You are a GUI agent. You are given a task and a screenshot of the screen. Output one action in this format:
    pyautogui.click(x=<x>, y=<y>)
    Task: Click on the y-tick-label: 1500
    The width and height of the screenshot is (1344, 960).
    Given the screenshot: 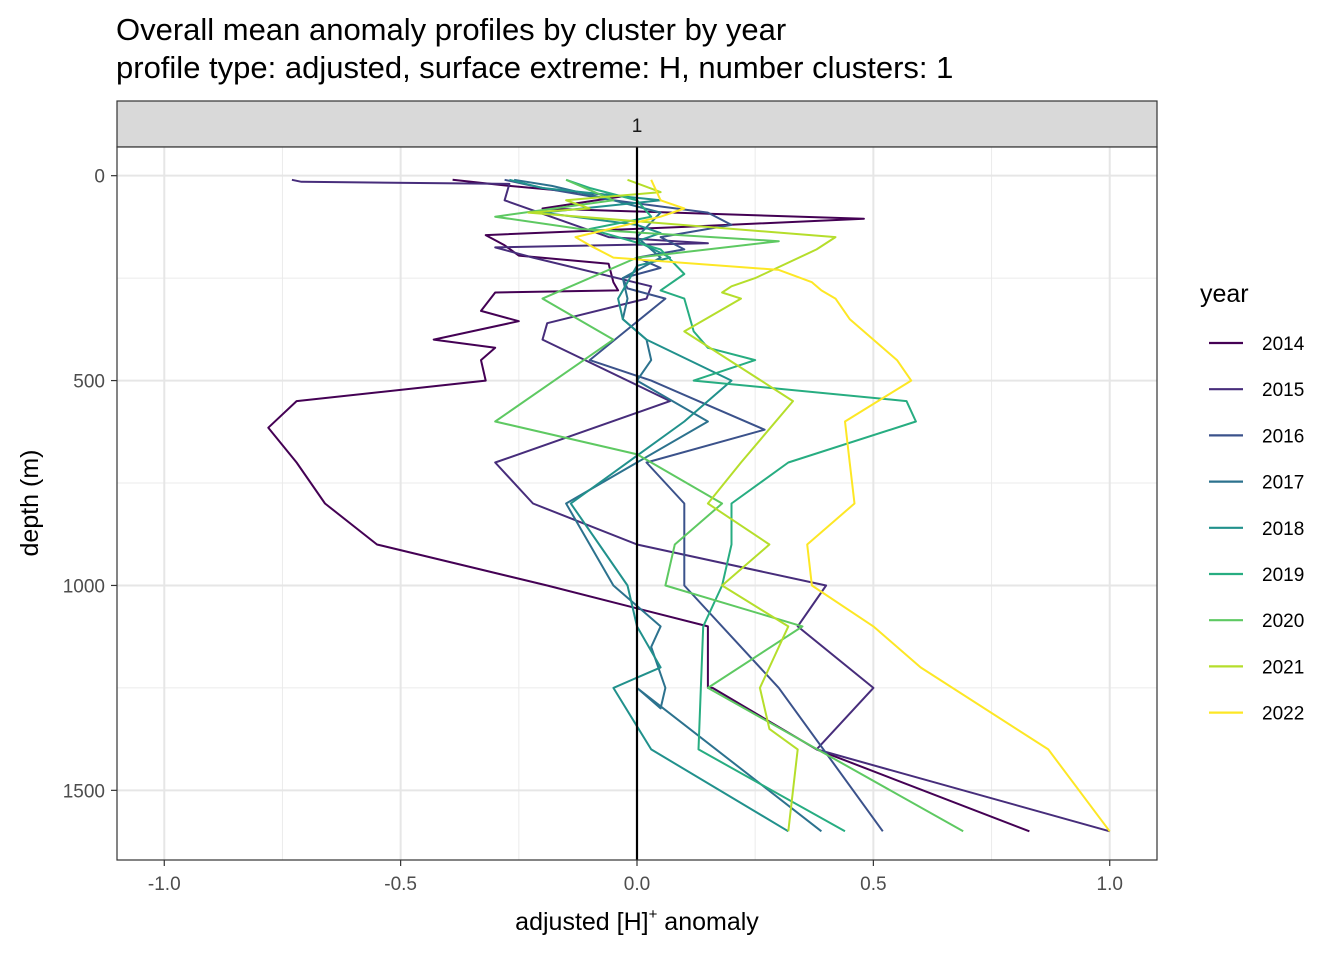 What is the action you would take?
    pyautogui.click(x=84, y=791)
    